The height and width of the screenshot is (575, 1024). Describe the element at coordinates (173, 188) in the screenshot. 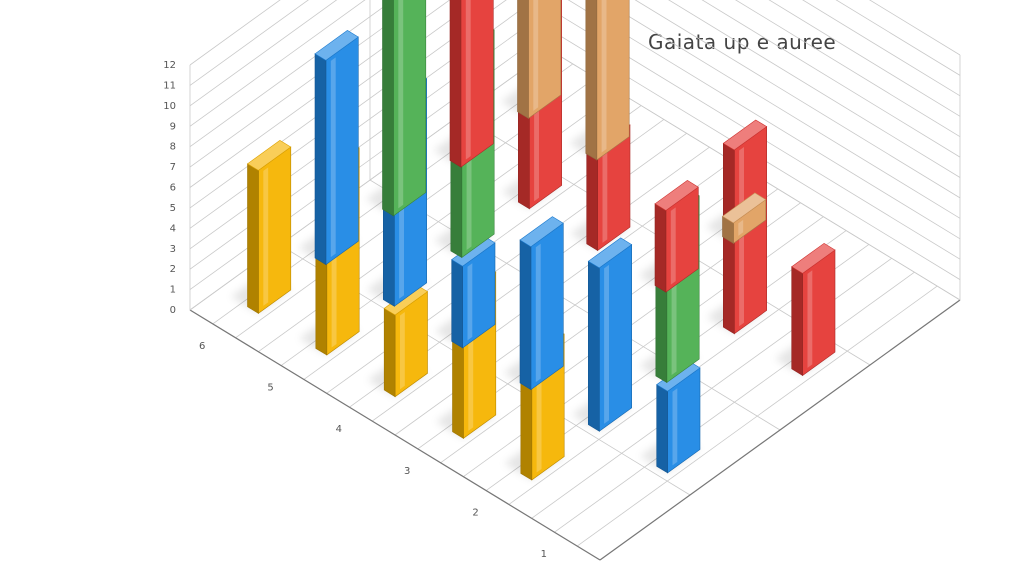

I see `y-tick-label: 6` at that location.